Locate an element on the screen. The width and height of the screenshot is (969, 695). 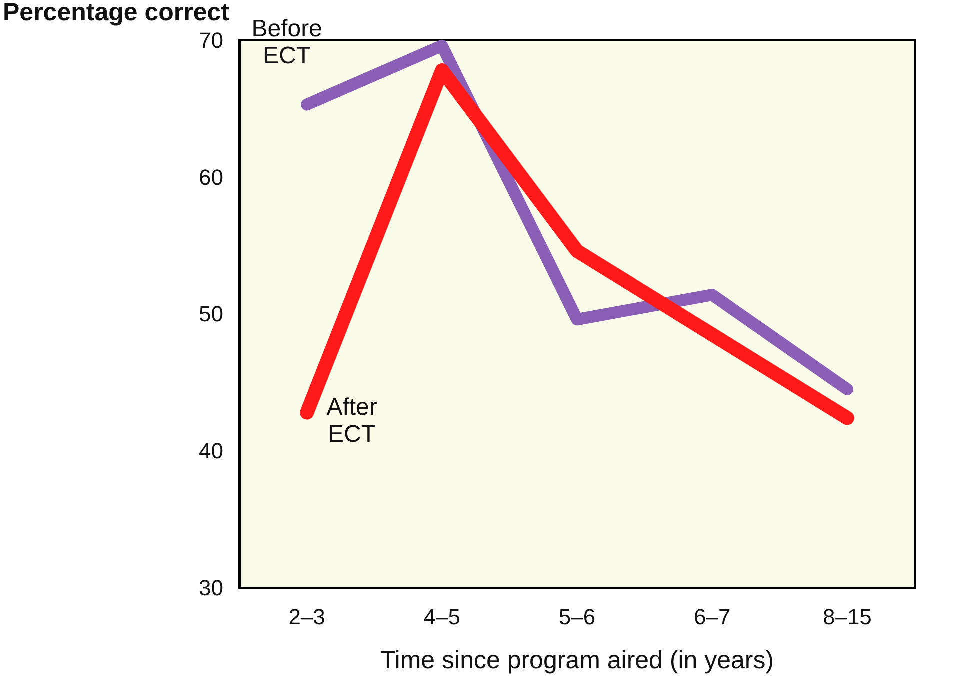
series-label: Before ECT is located at coordinates (287, 43).